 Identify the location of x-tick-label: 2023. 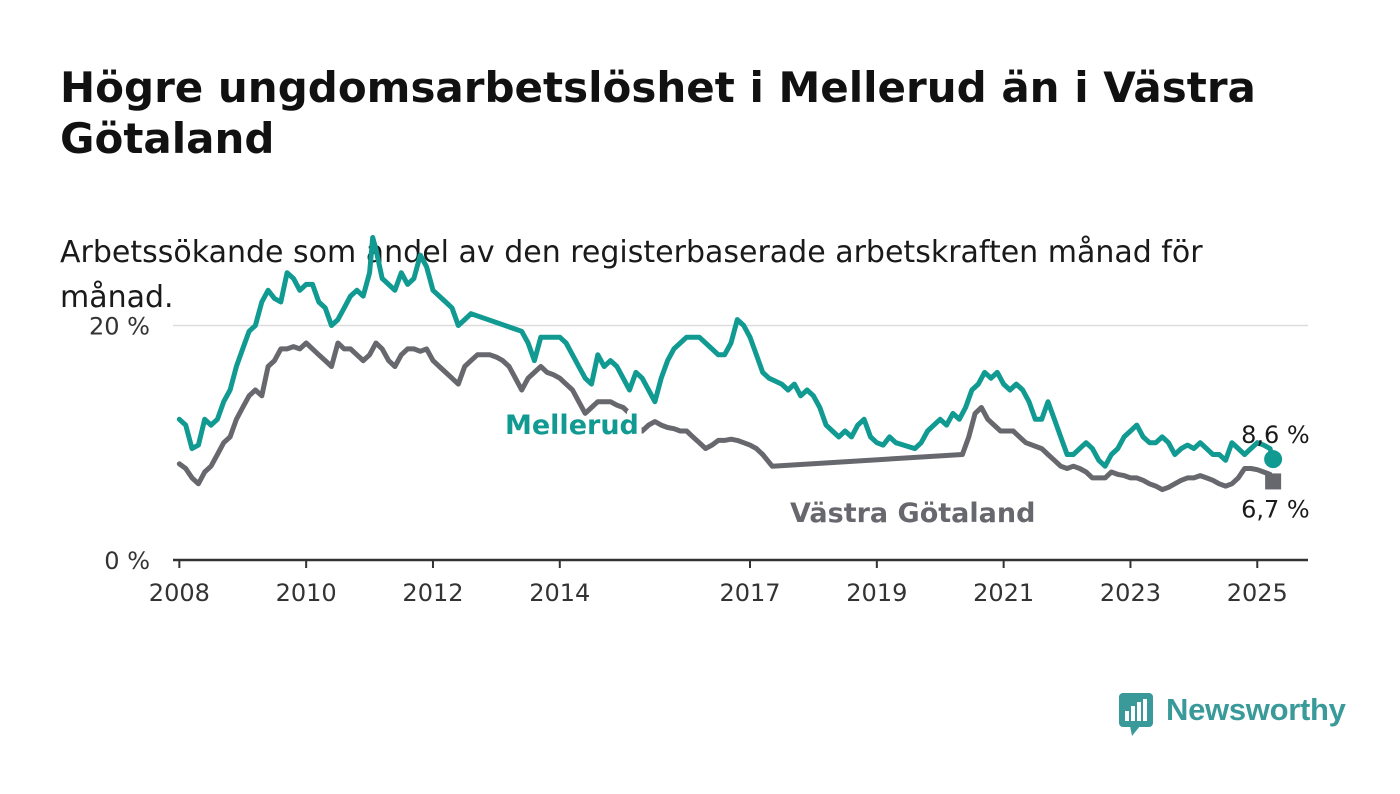
(1130, 593).